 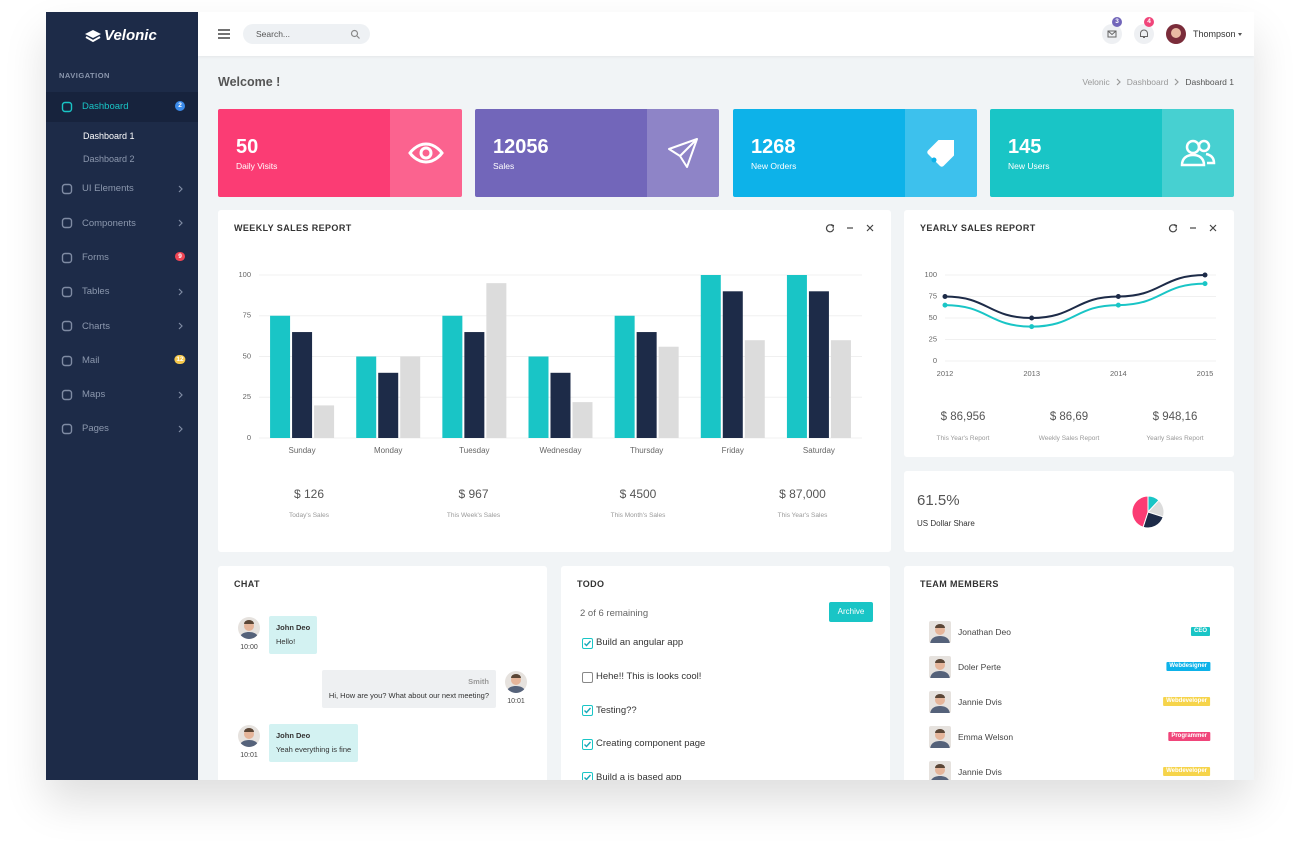 What do you see at coordinates (986, 736) in the screenshot?
I see `member-name: Emma Welson` at bounding box center [986, 736].